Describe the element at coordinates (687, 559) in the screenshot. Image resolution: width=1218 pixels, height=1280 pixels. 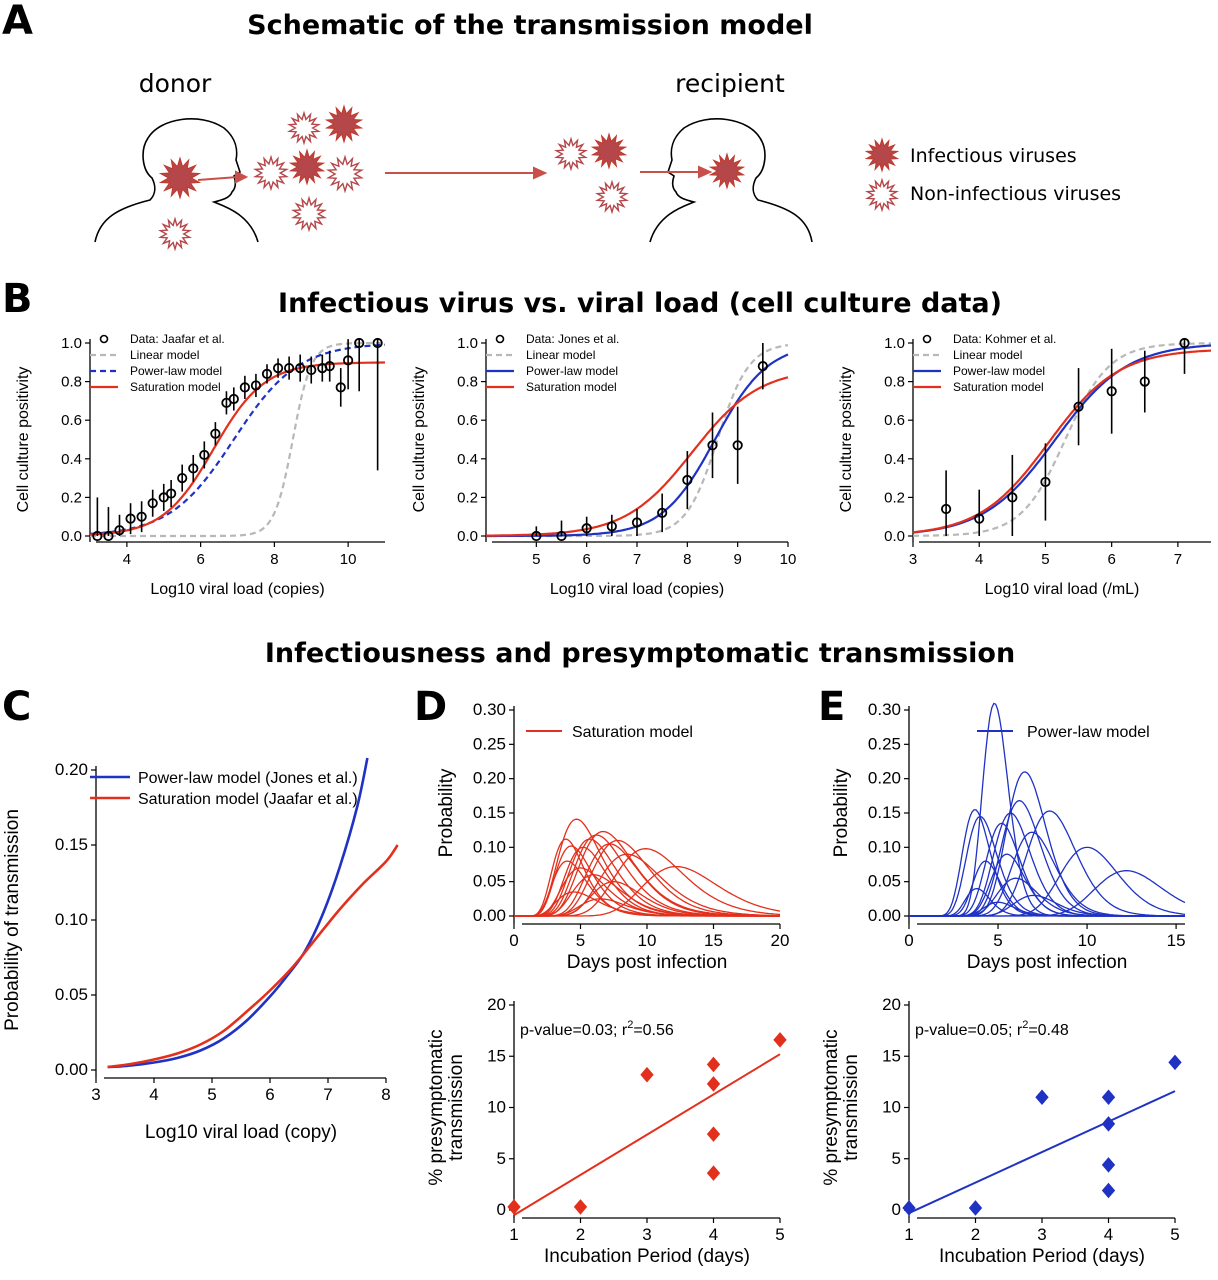
I see `x-tick-label: 8` at that location.